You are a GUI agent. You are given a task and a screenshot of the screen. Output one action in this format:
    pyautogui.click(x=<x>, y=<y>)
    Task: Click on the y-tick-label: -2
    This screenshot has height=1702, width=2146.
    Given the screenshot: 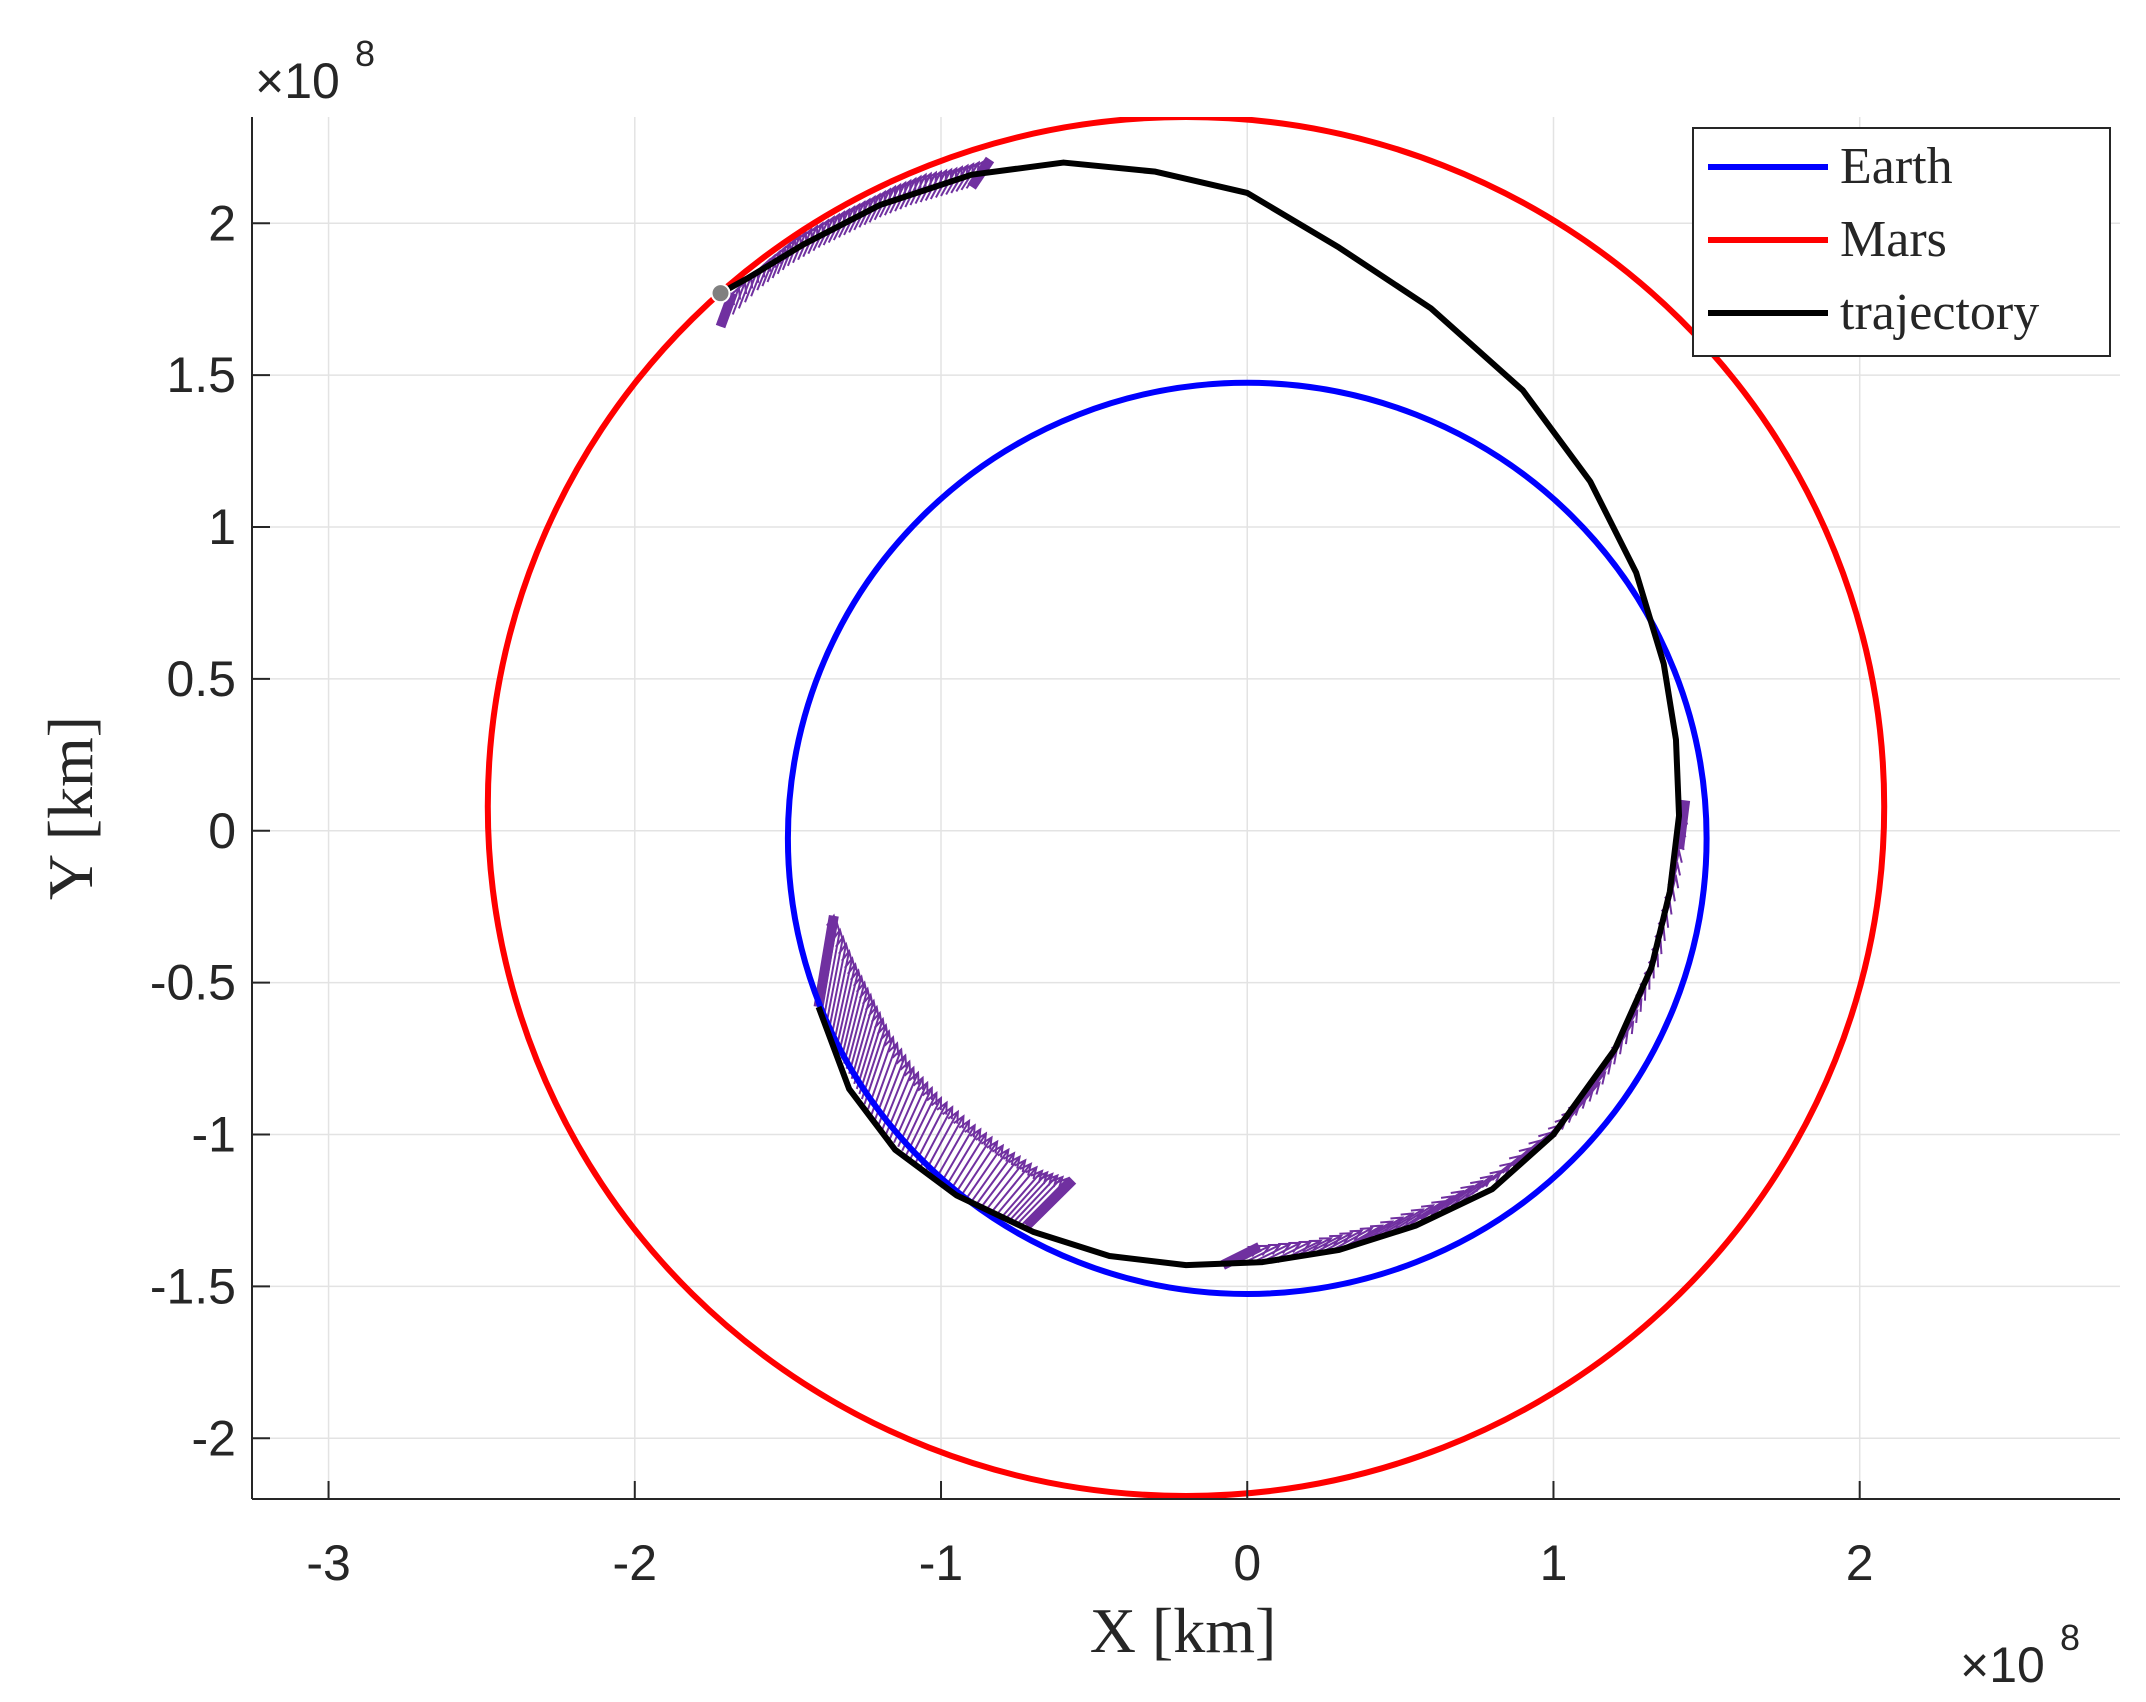 What is the action you would take?
    pyautogui.click(x=214, y=1438)
    